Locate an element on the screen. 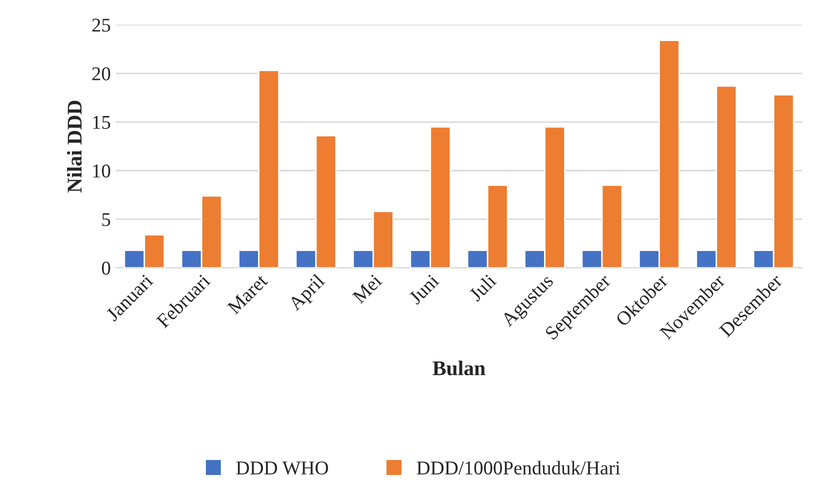 Image resolution: width=827 pixels, height=496 pixels. x-axis-title: Bulan is located at coordinates (459, 368).